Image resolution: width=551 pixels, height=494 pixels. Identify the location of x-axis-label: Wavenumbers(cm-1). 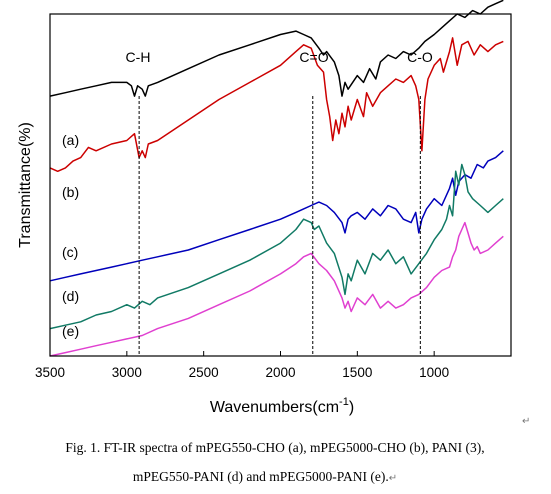
(282, 406).